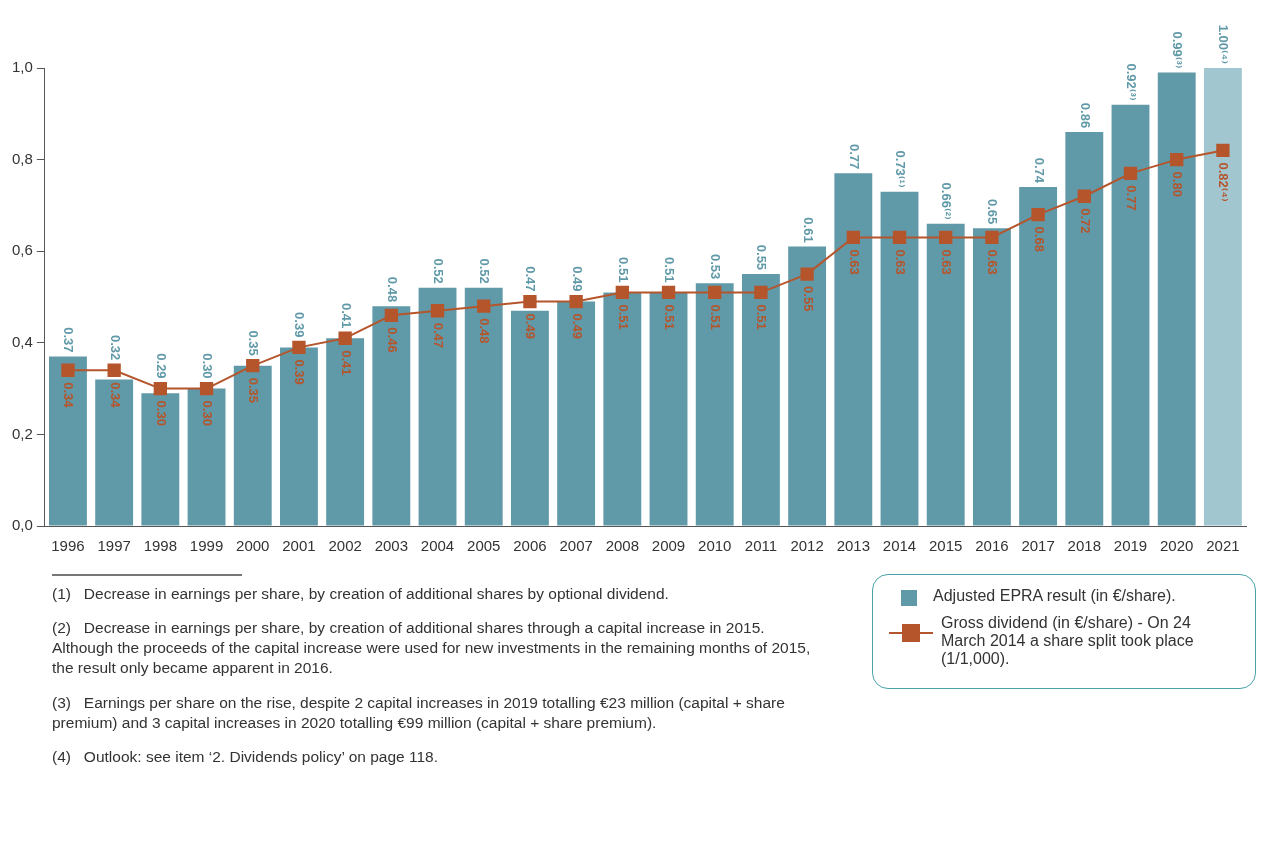 This screenshot has height=841, width=1264. What do you see at coordinates (345, 546) in the screenshot?
I see `x-tick-label: 2002` at bounding box center [345, 546].